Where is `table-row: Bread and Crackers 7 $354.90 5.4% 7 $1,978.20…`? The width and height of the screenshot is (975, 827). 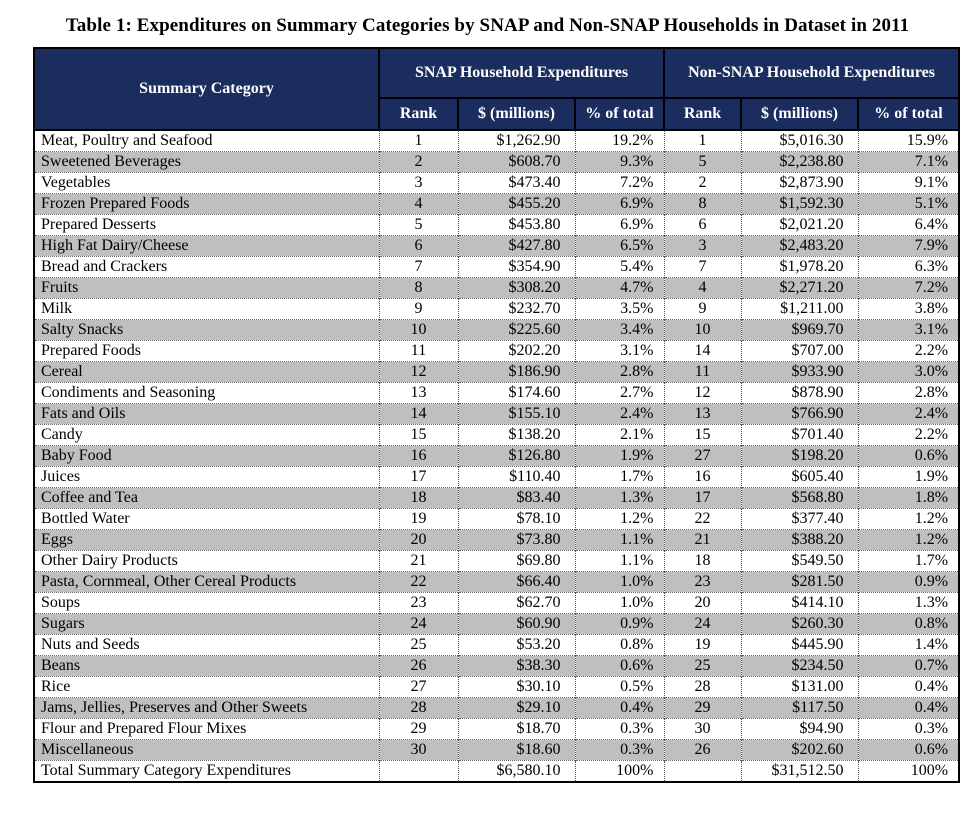 table-row: Bread and Crackers 7 $354.90 5.4% 7 $1,978.20… is located at coordinates (497, 267).